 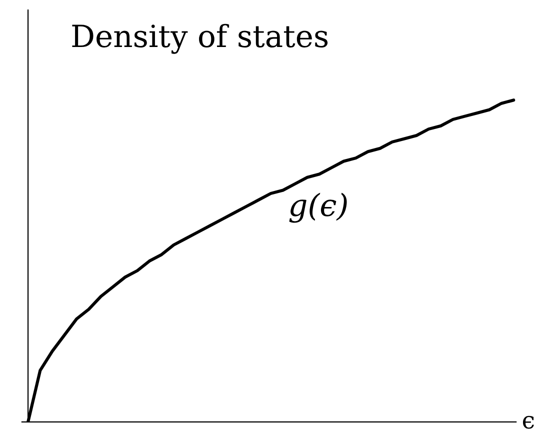 I want to click on annotation: g(ϵ), so click(x=318, y=207).